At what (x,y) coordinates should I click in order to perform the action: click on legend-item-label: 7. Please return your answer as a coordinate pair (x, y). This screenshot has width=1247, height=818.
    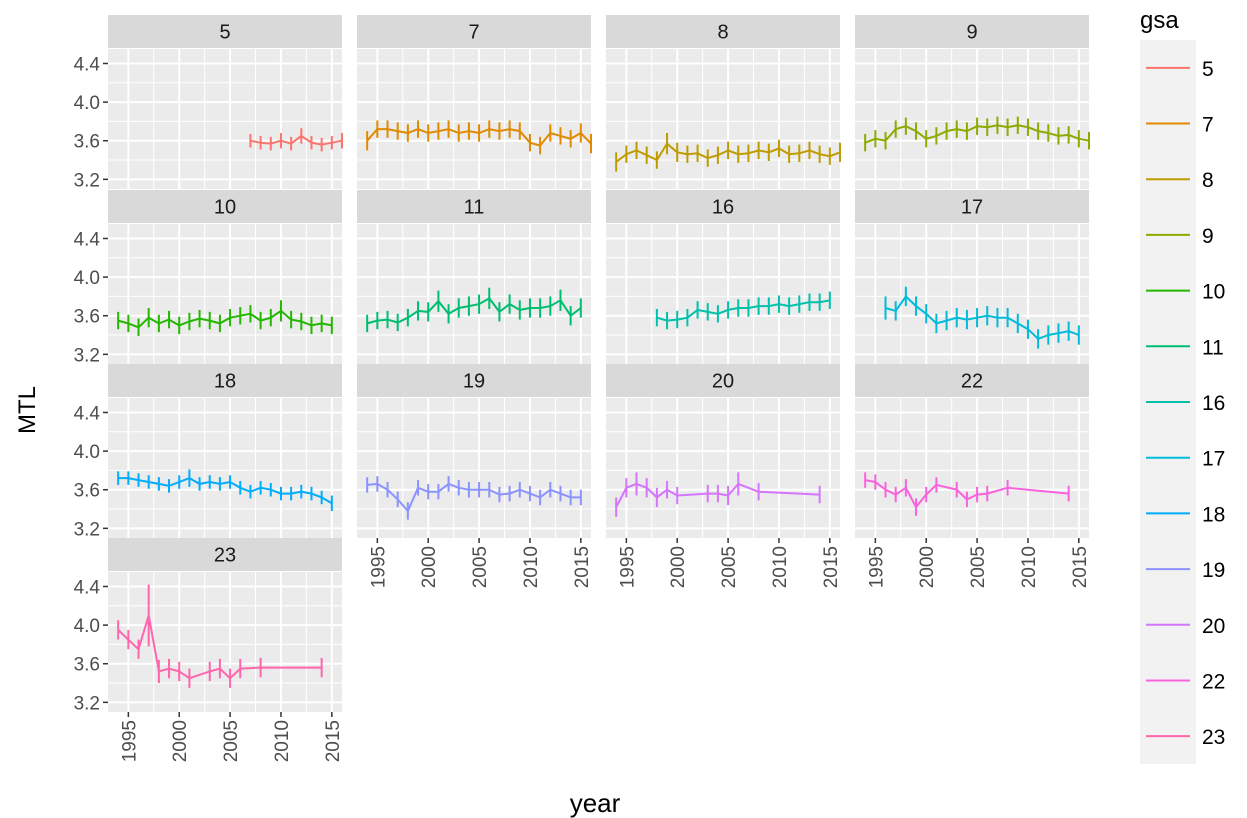
    Looking at the image, I should click on (1208, 125).